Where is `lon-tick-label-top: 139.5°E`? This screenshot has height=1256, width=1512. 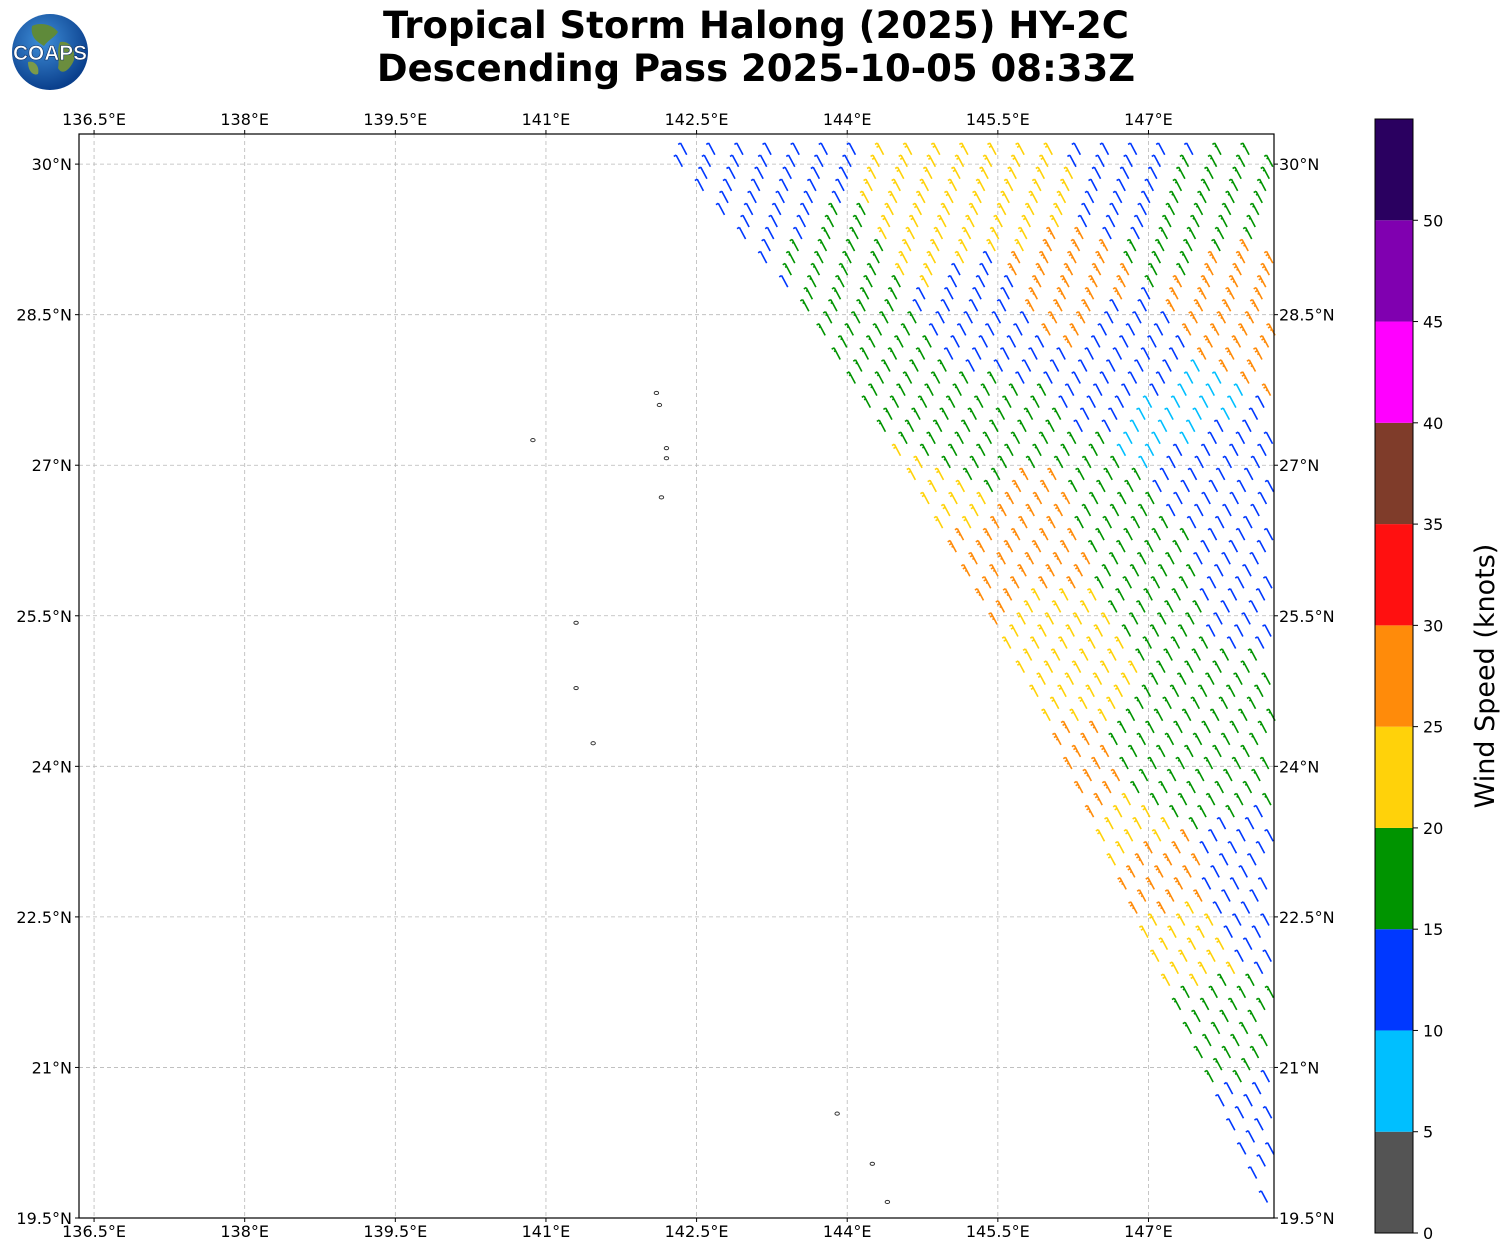
lon-tick-label-top: 139.5°E is located at coordinates (395, 119).